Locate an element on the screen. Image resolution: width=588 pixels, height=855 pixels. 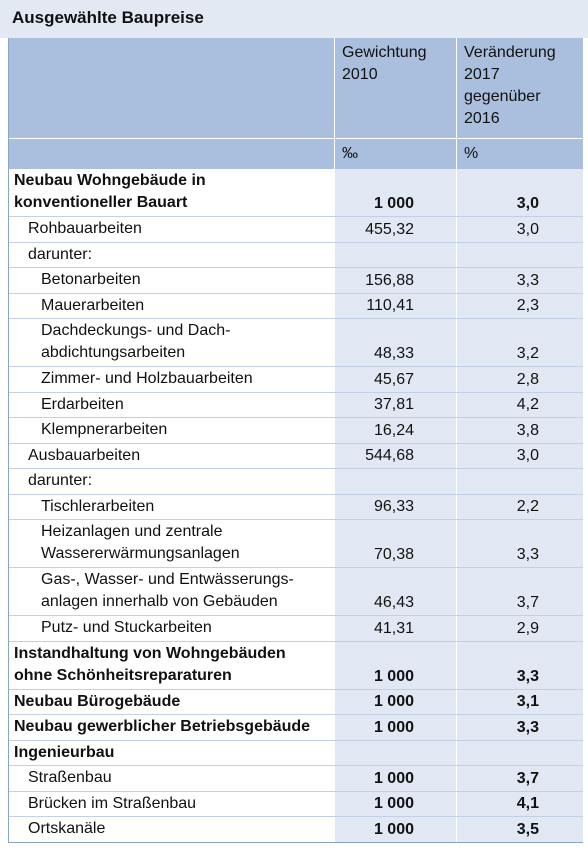
table-row: Betonarbeiten 156,88 3,3 is located at coordinates (296, 280).